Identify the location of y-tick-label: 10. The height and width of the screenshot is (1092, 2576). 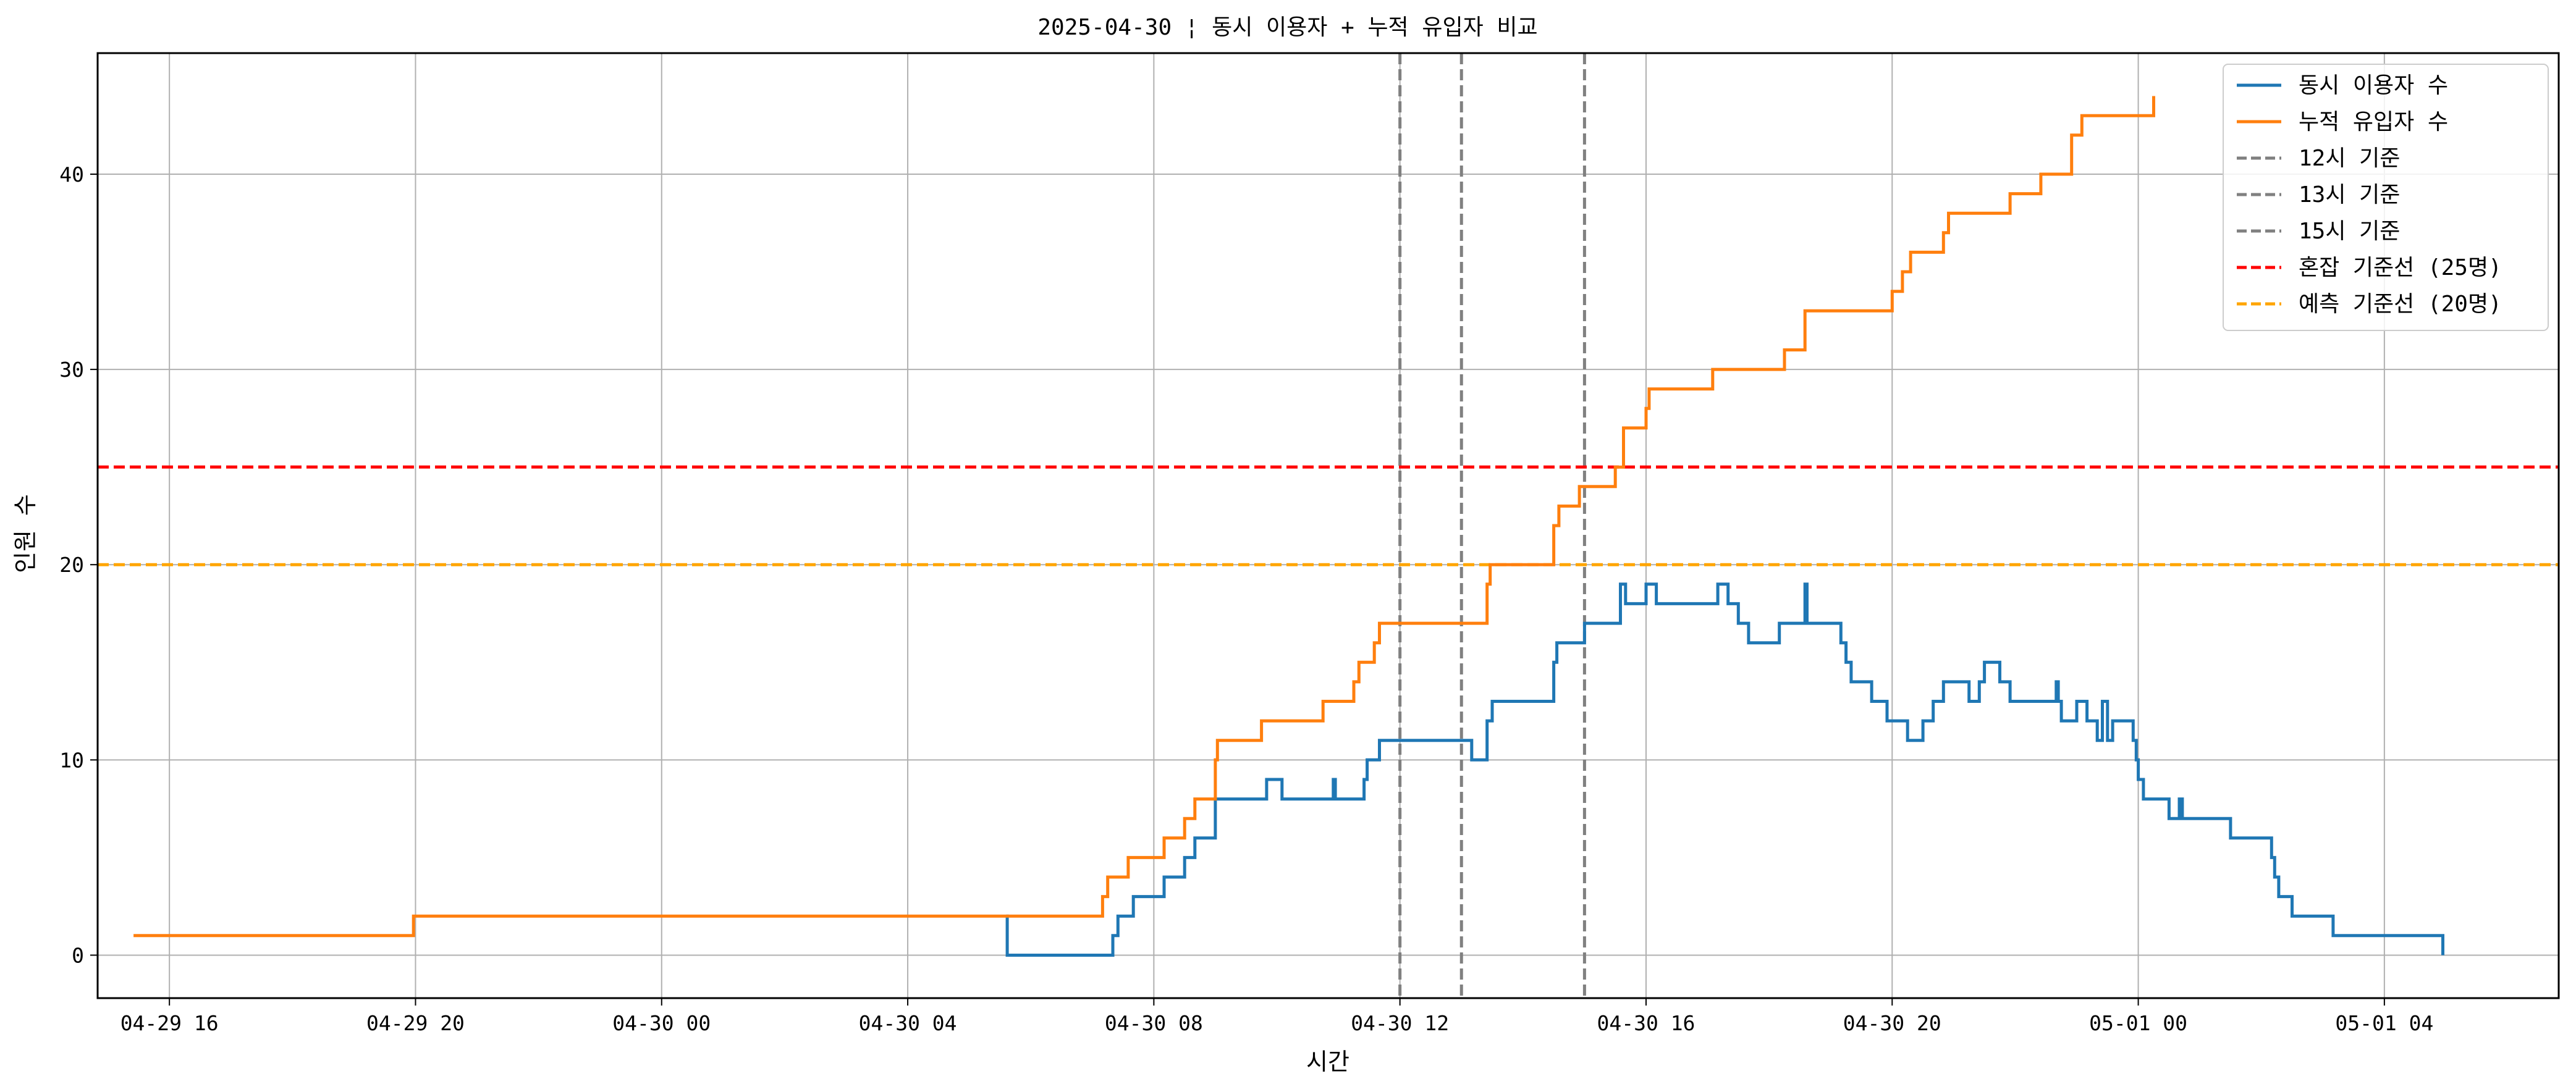
(71, 760).